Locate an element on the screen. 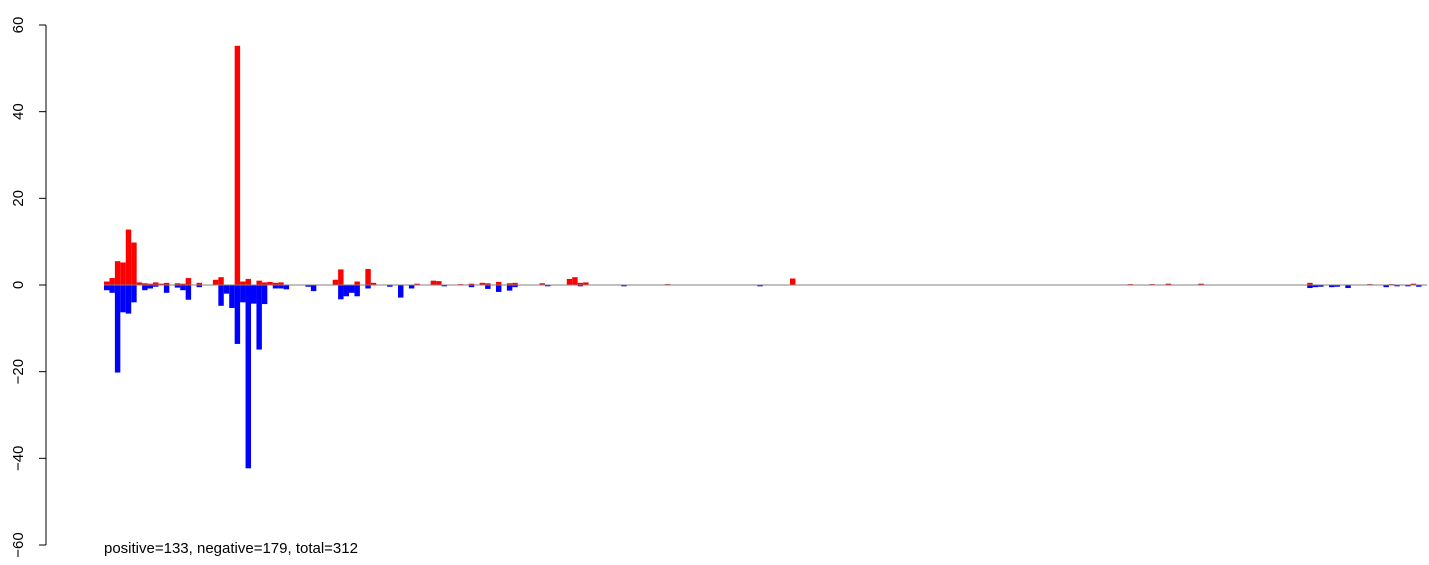 Image resolution: width=1429 pixels, height=565 pixels. y-axis: −60 −40 −20 0 20 40 60 is located at coordinates (28, 287).